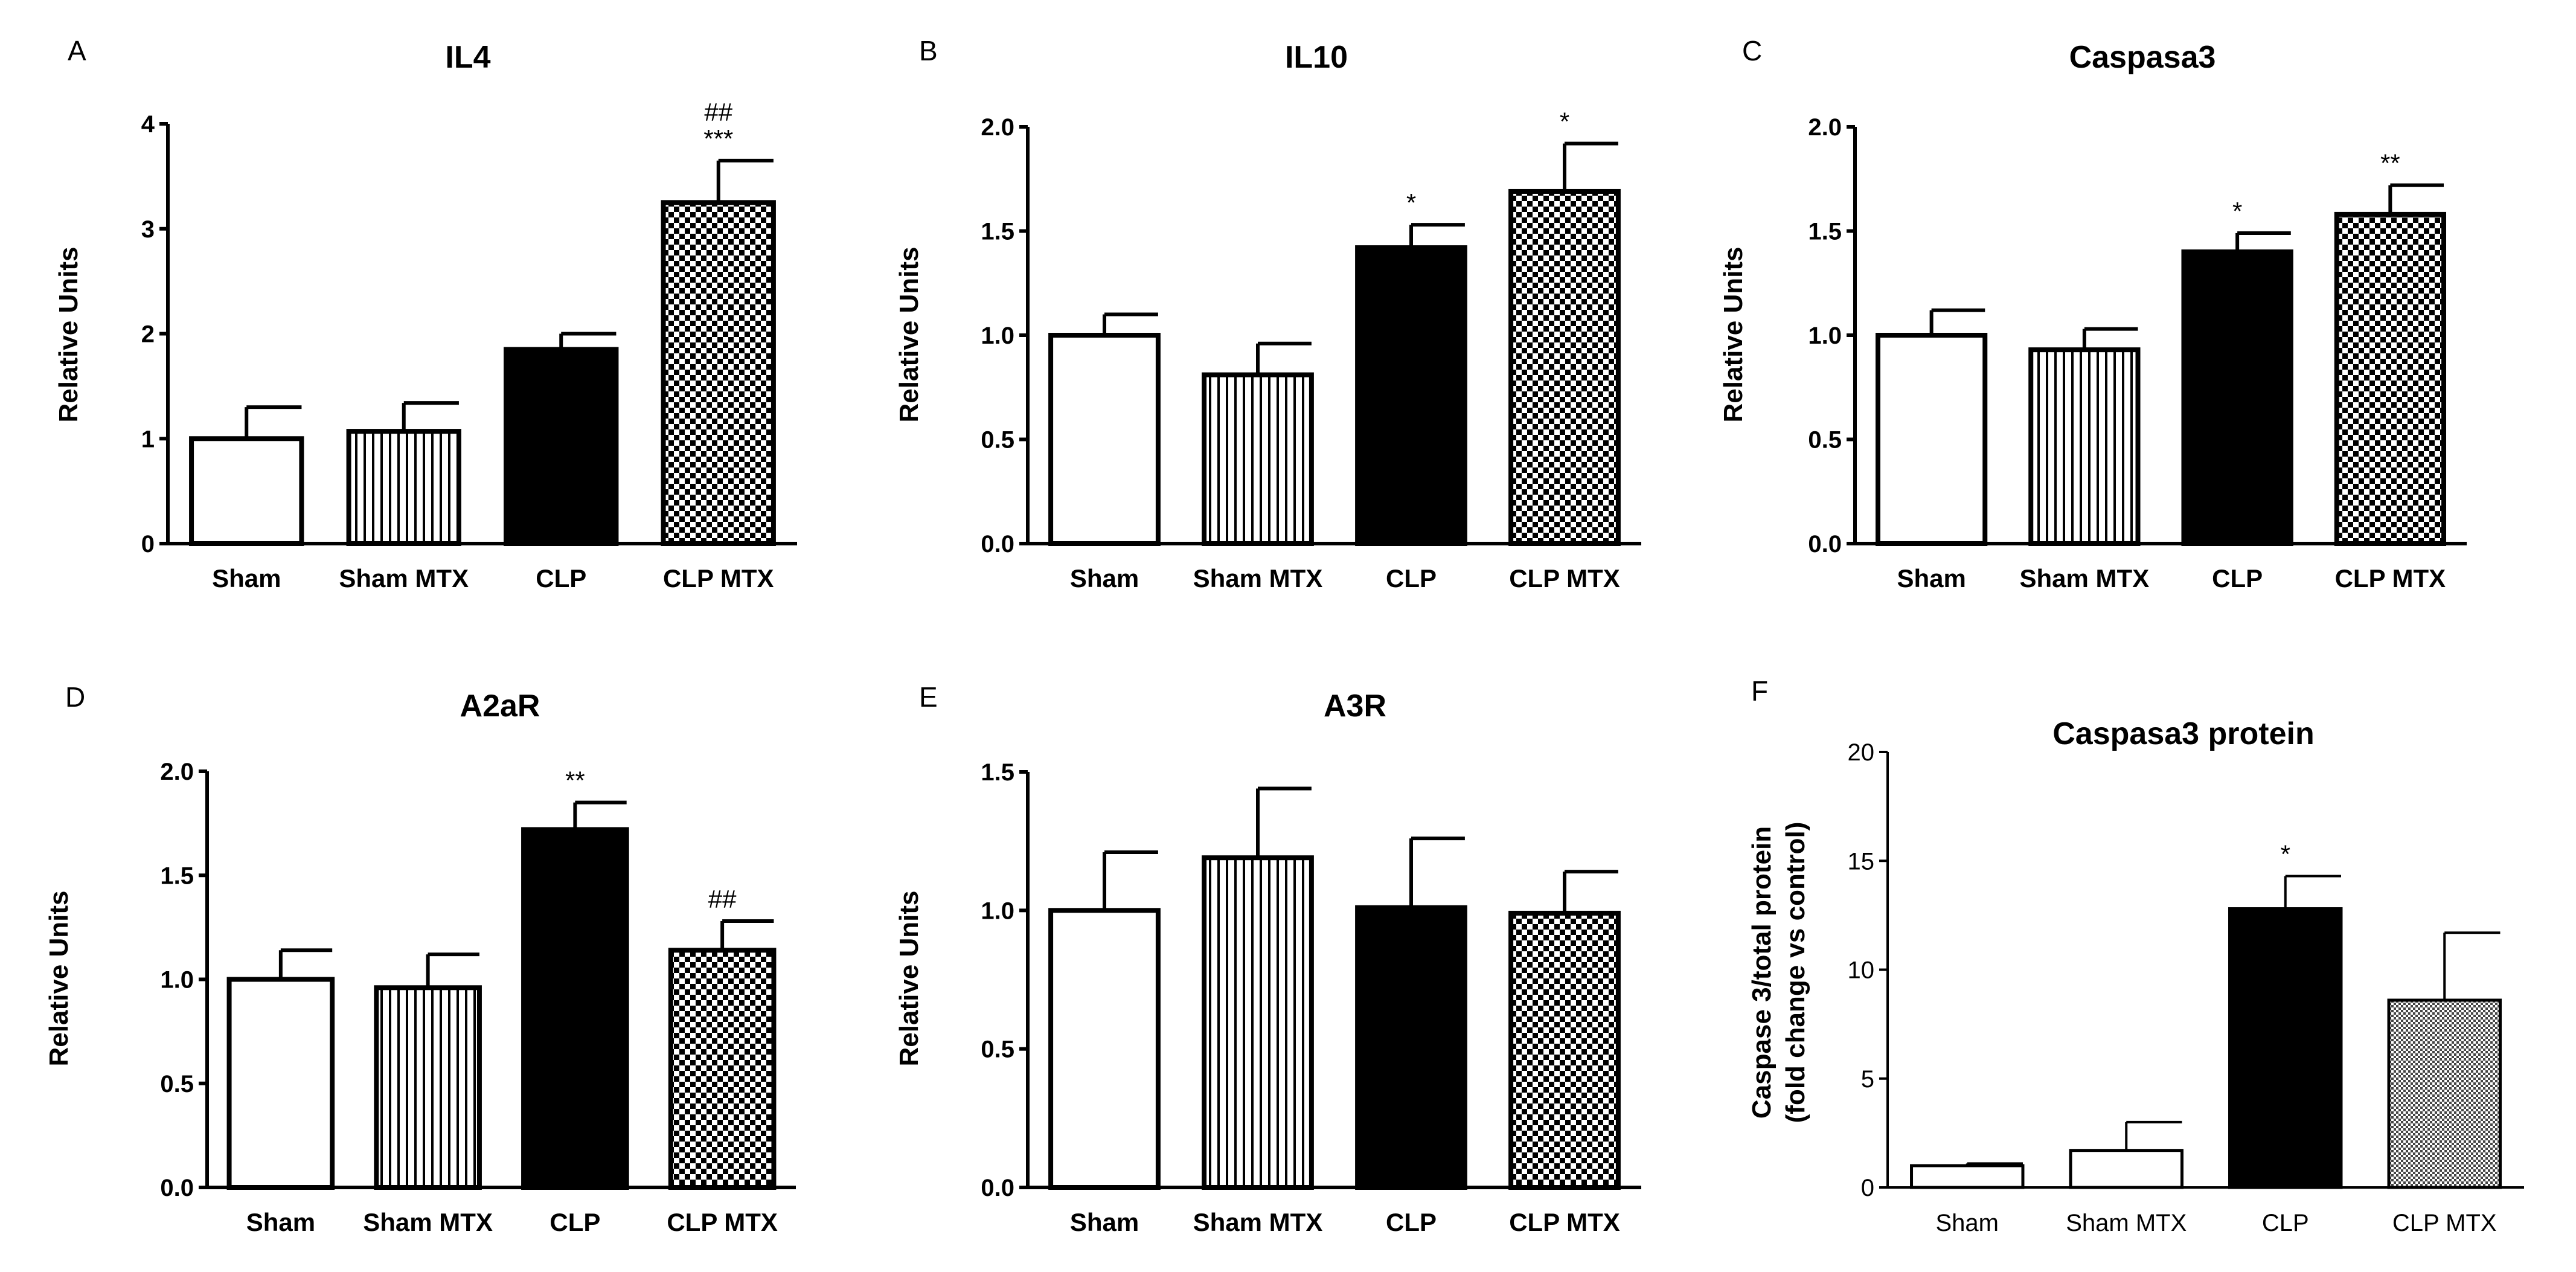 Image resolution: width=2576 pixels, height=1272 pixels. I want to click on plot-area: 0 5 10 15 20 Sham Sham MTX CLP * CLP MTX, so click(2186, 988).